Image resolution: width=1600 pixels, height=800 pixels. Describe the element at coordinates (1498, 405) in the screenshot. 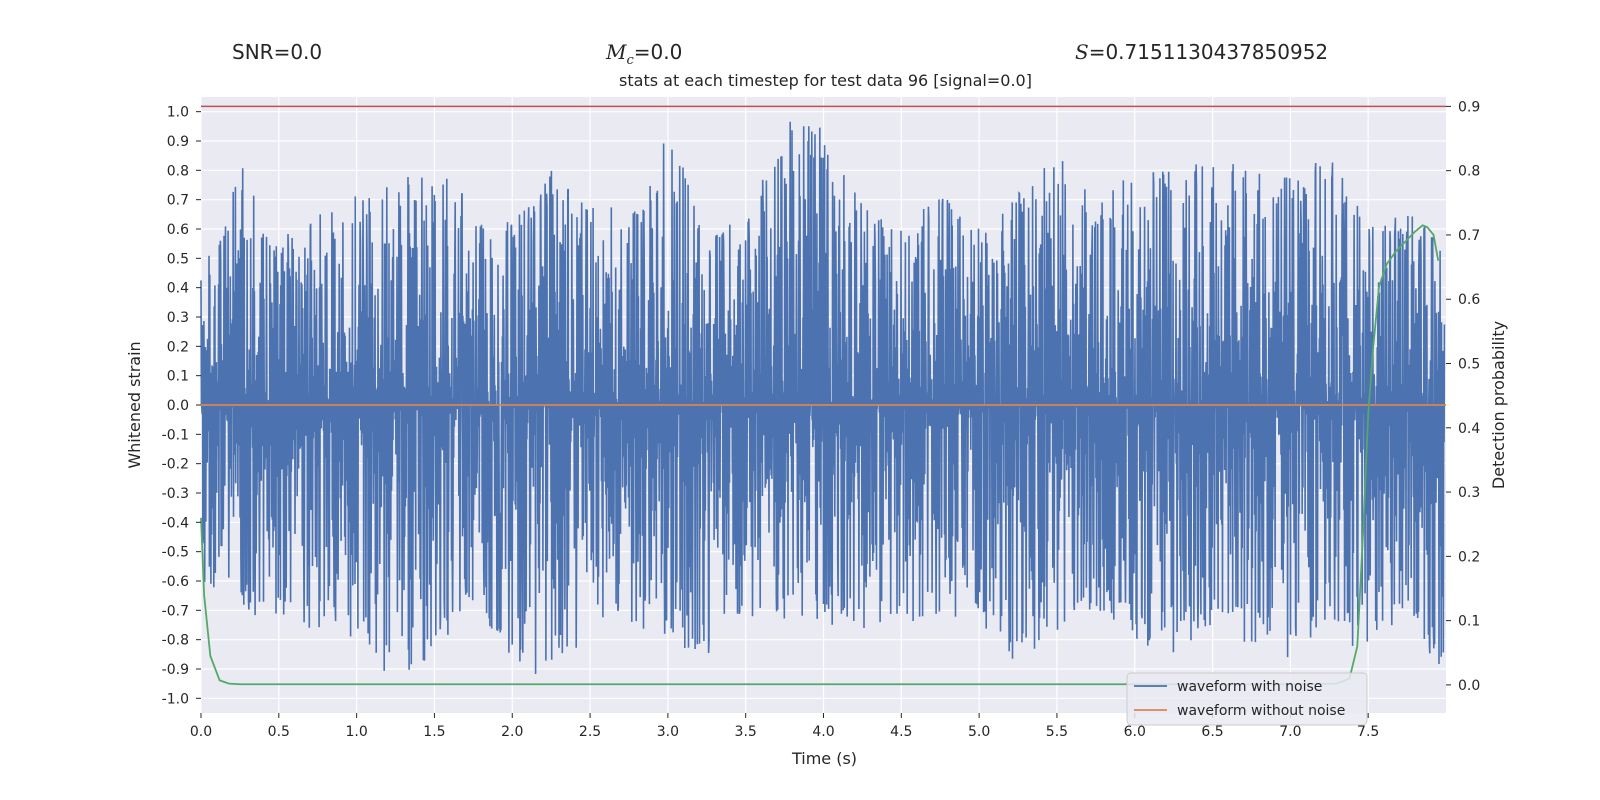

I see `y2-axis-label: Detection probability` at that location.